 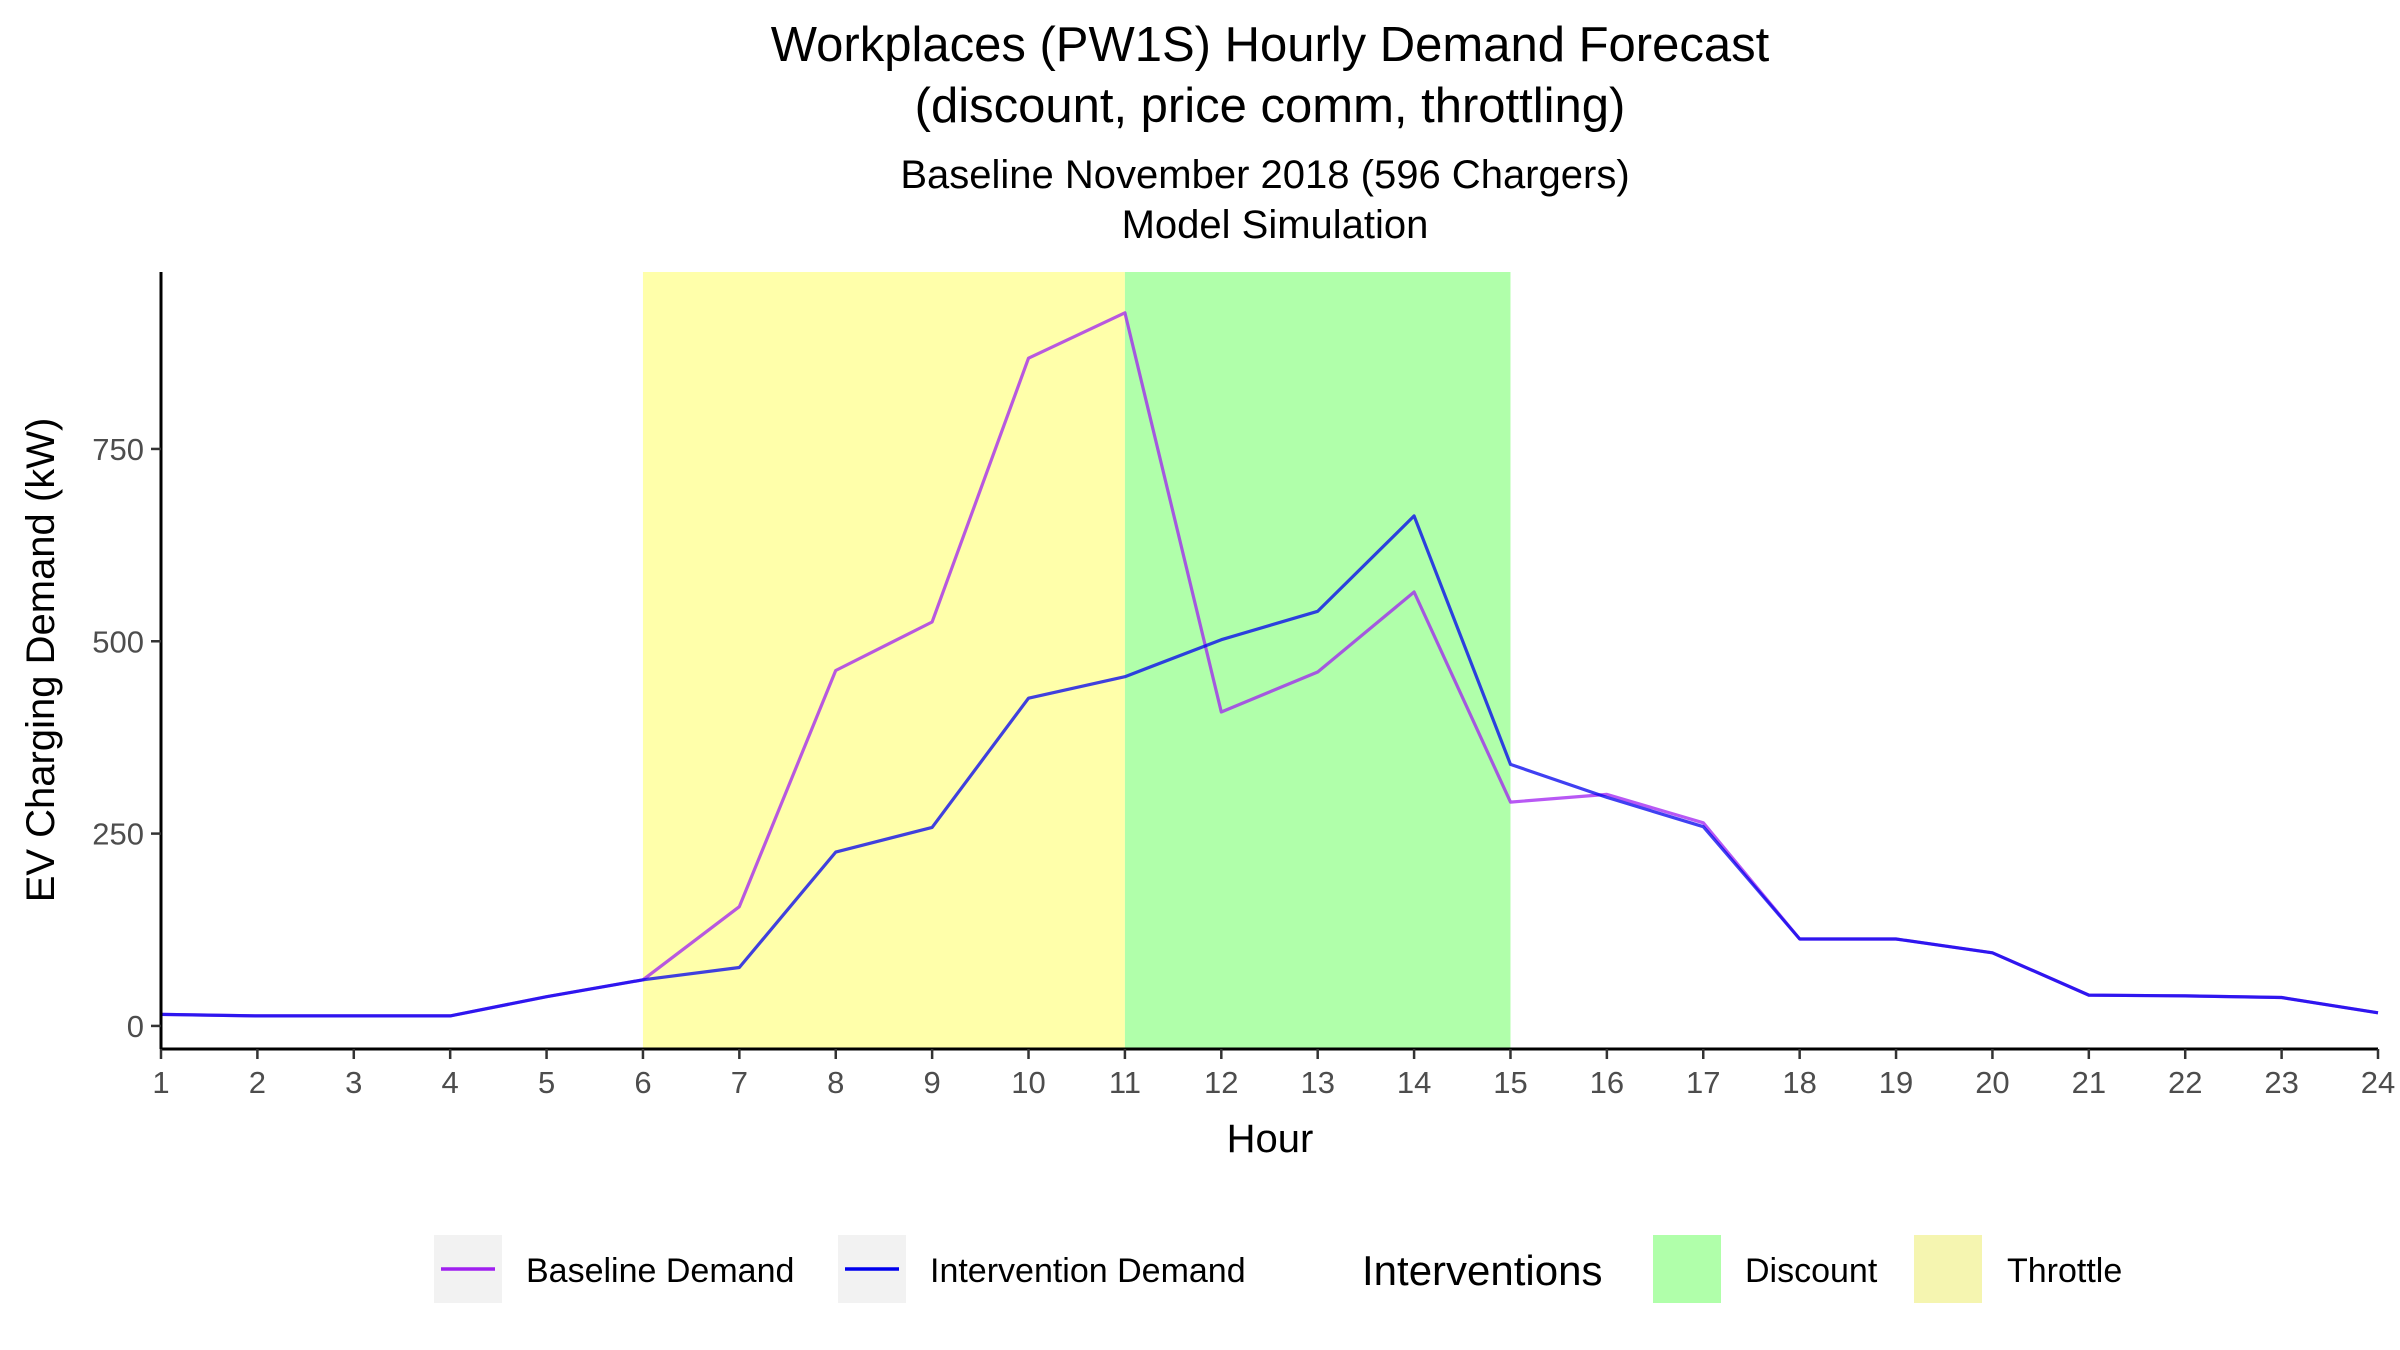 I want to click on y-tick-label: 250, so click(x=118, y=834).